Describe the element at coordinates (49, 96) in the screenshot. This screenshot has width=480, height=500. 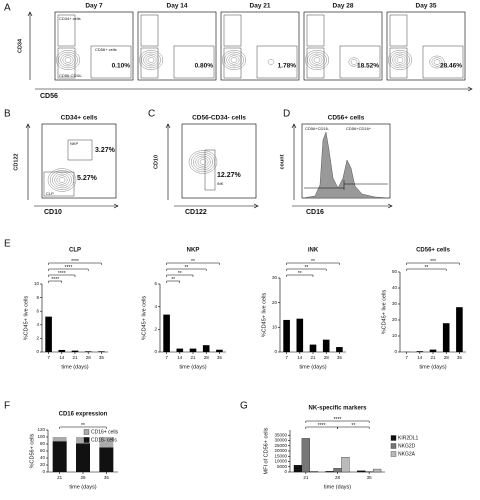
I see `axis-title: CD56` at that location.